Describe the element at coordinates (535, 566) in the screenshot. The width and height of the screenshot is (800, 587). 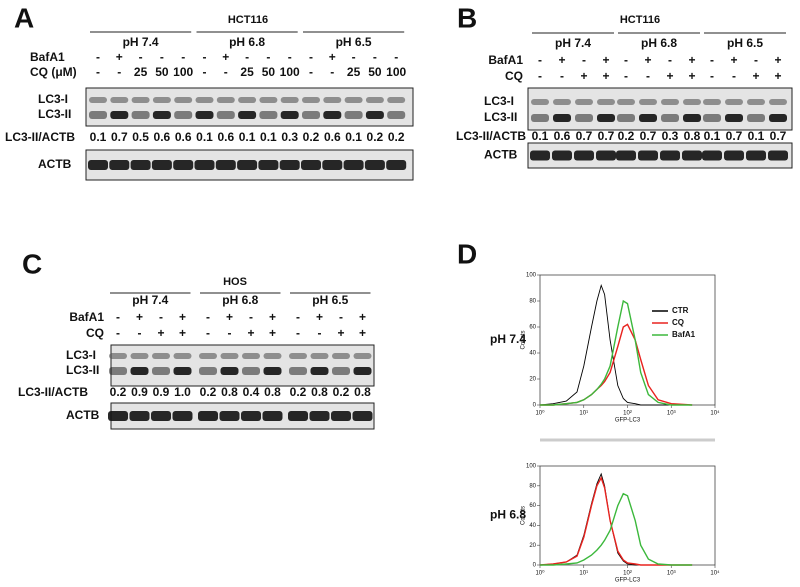
I see `y-tick-label: 0` at that location.